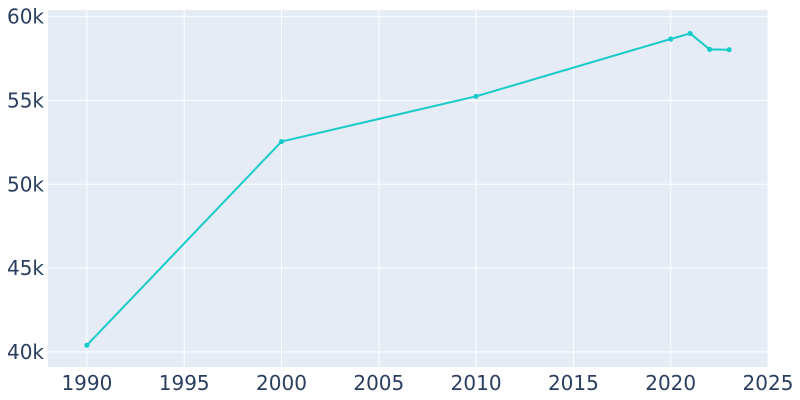 The image size is (800, 400). Describe the element at coordinates (25, 101) in the screenshot. I see `y-tick-label: 55k` at that location.